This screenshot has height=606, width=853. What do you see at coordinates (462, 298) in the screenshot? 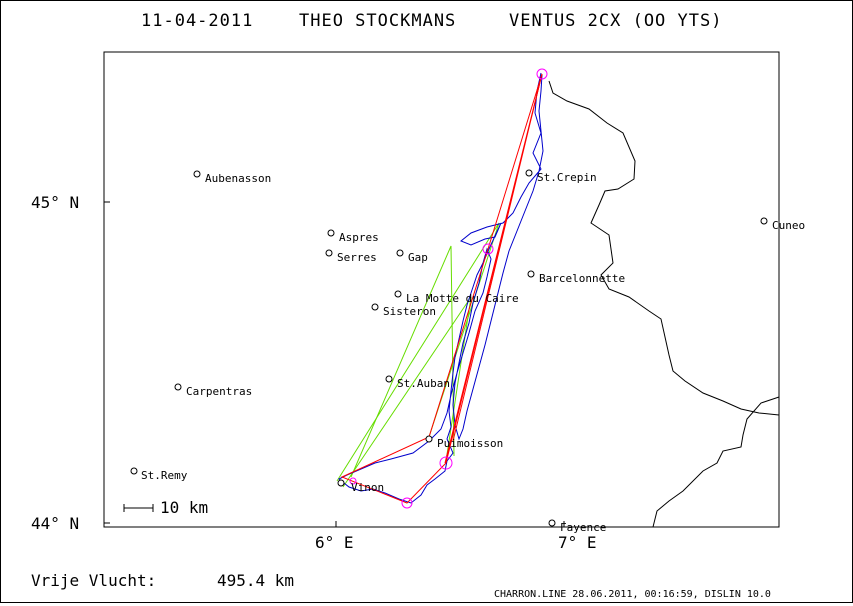
I see `town-label: La Motte du Caire` at bounding box center [462, 298].